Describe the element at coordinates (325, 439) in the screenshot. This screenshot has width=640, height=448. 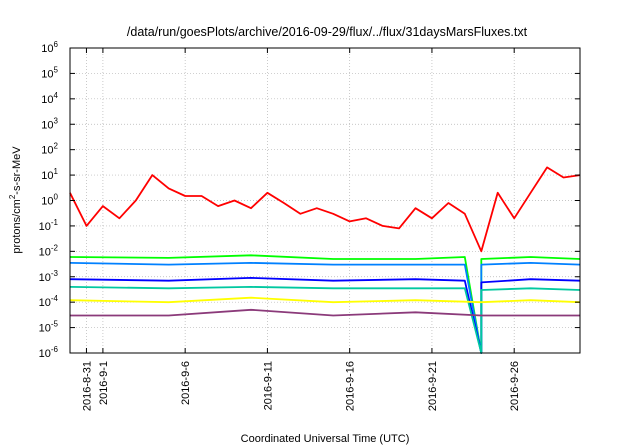
I see `x-axis-label: Coordinated Universal Time (UTC)` at that location.